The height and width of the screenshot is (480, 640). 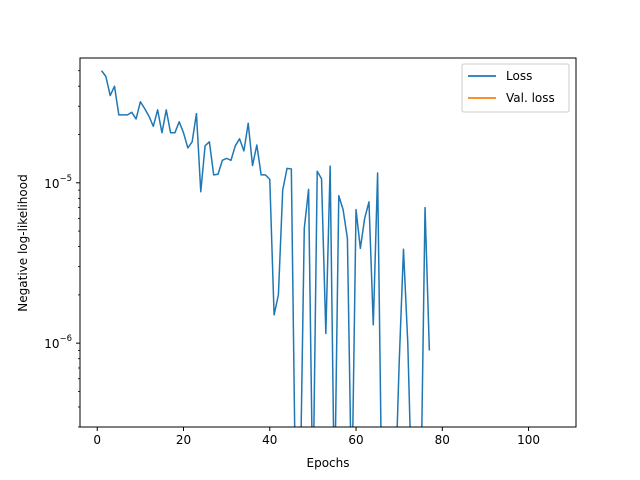 What do you see at coordinates (355, 440) in the screenshot?
I see `x-tick-label: 60` at bounding box center [355, 440].